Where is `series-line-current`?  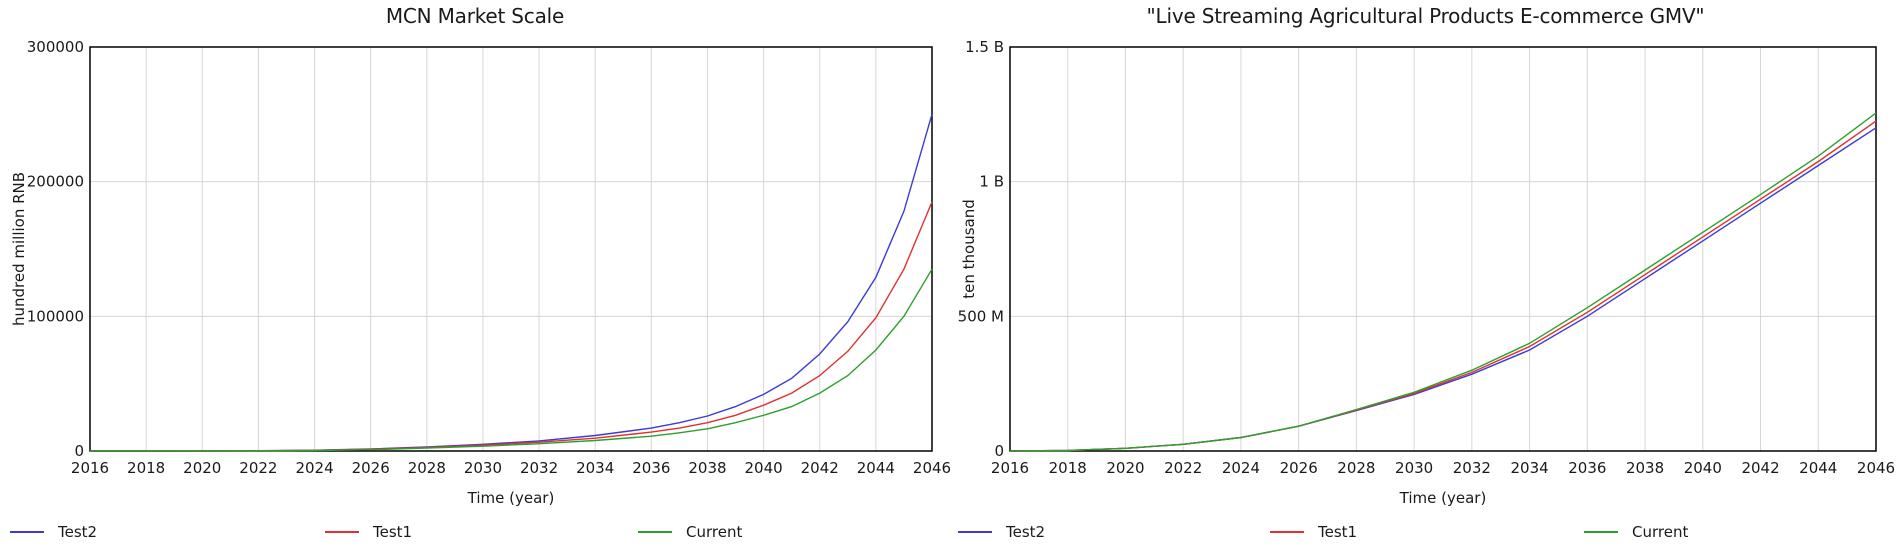 series-line-current is located at coordinates (511, 360).